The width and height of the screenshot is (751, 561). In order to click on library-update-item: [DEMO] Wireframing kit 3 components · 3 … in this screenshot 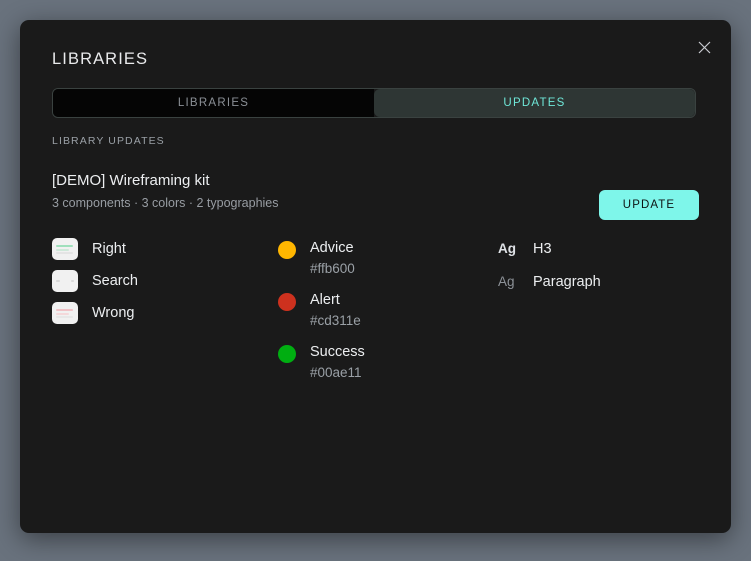, I will do `click(375, 195)`.